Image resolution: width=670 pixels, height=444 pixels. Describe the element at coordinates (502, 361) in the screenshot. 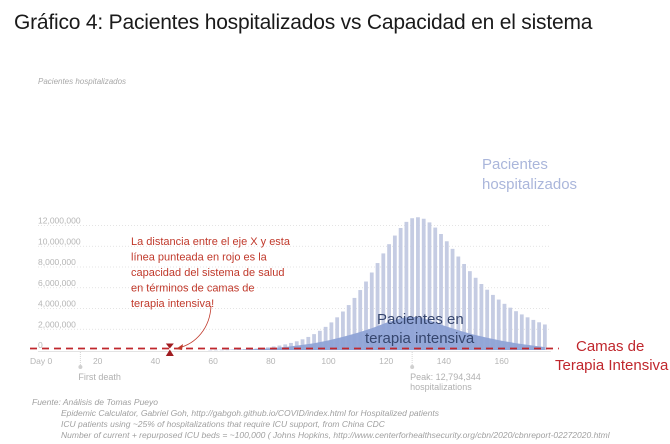

I see `x-tick-label: 160` at that location.